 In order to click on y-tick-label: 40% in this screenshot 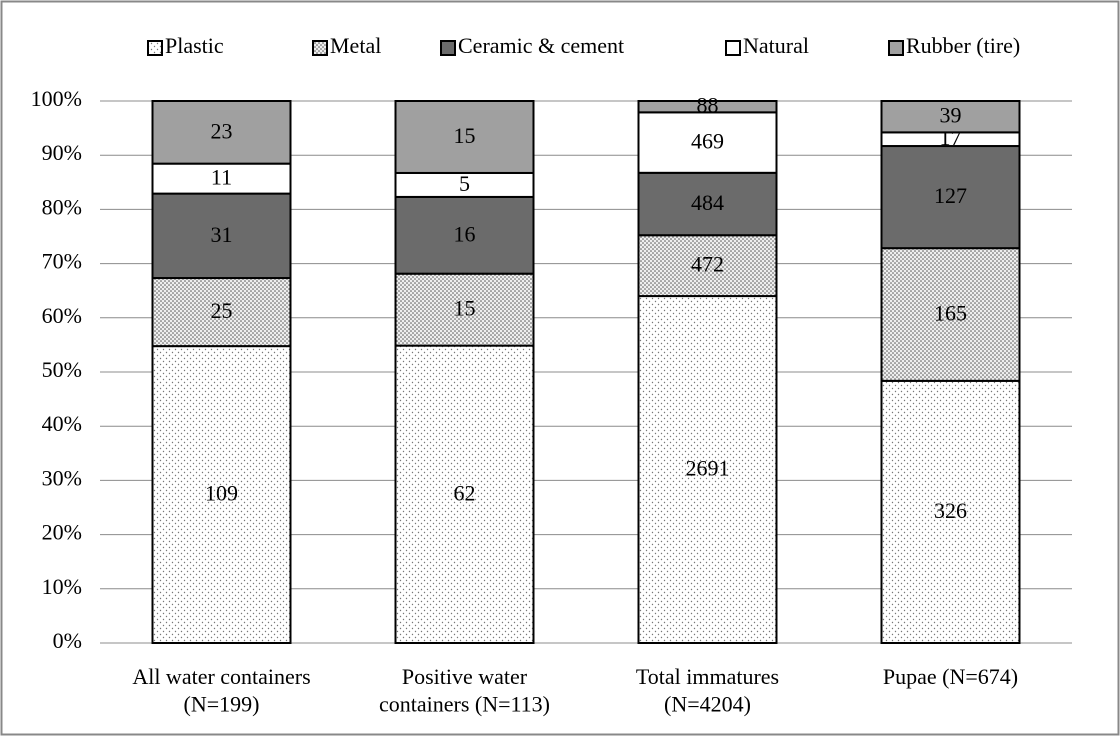, I will do `click(62, 423)`.